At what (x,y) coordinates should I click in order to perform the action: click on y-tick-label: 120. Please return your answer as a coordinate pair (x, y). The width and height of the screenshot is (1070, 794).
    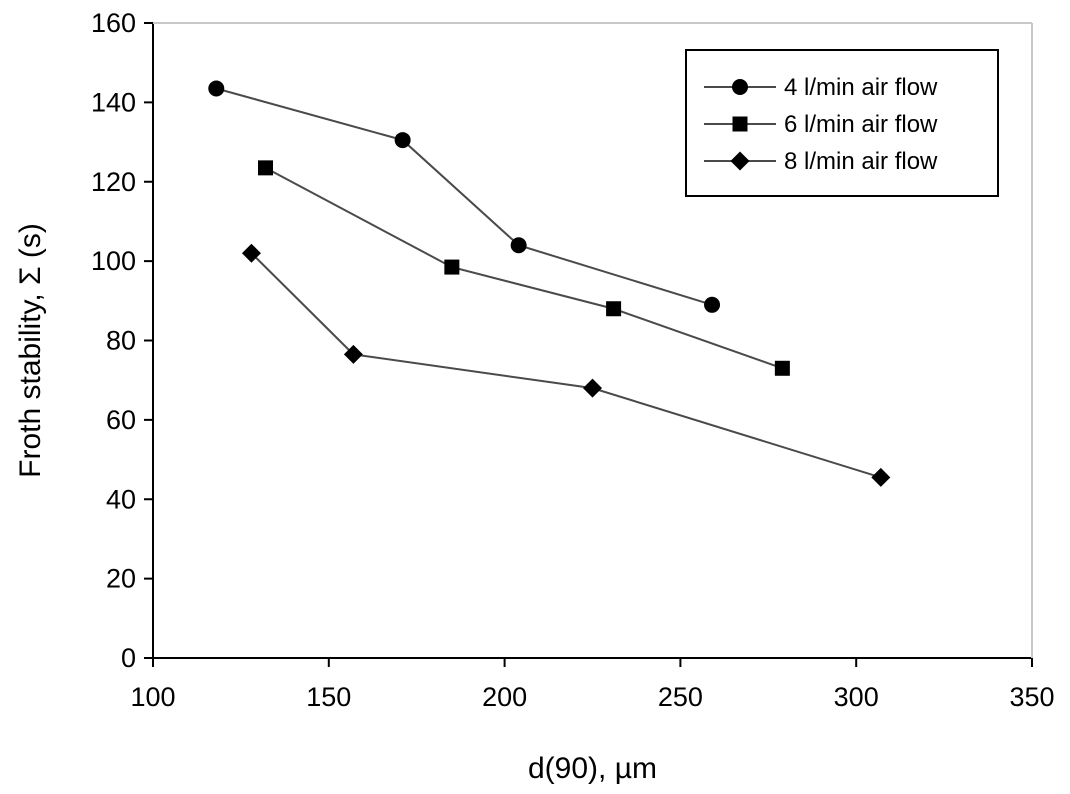
    Looking at the image, I should click on (113, 182).